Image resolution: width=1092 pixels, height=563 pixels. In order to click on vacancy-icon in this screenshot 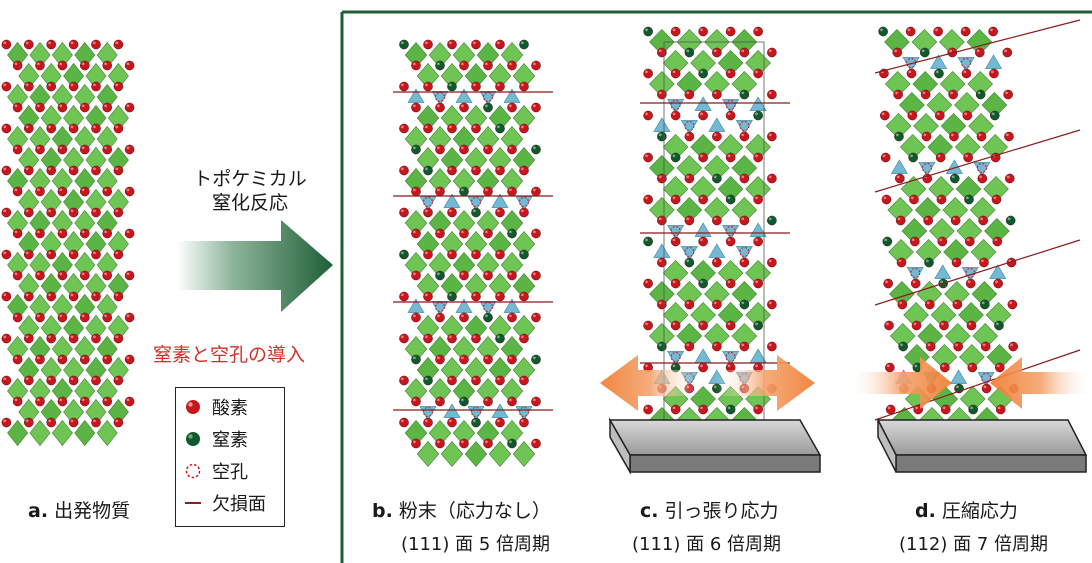, I will do `click(193, 471)`.